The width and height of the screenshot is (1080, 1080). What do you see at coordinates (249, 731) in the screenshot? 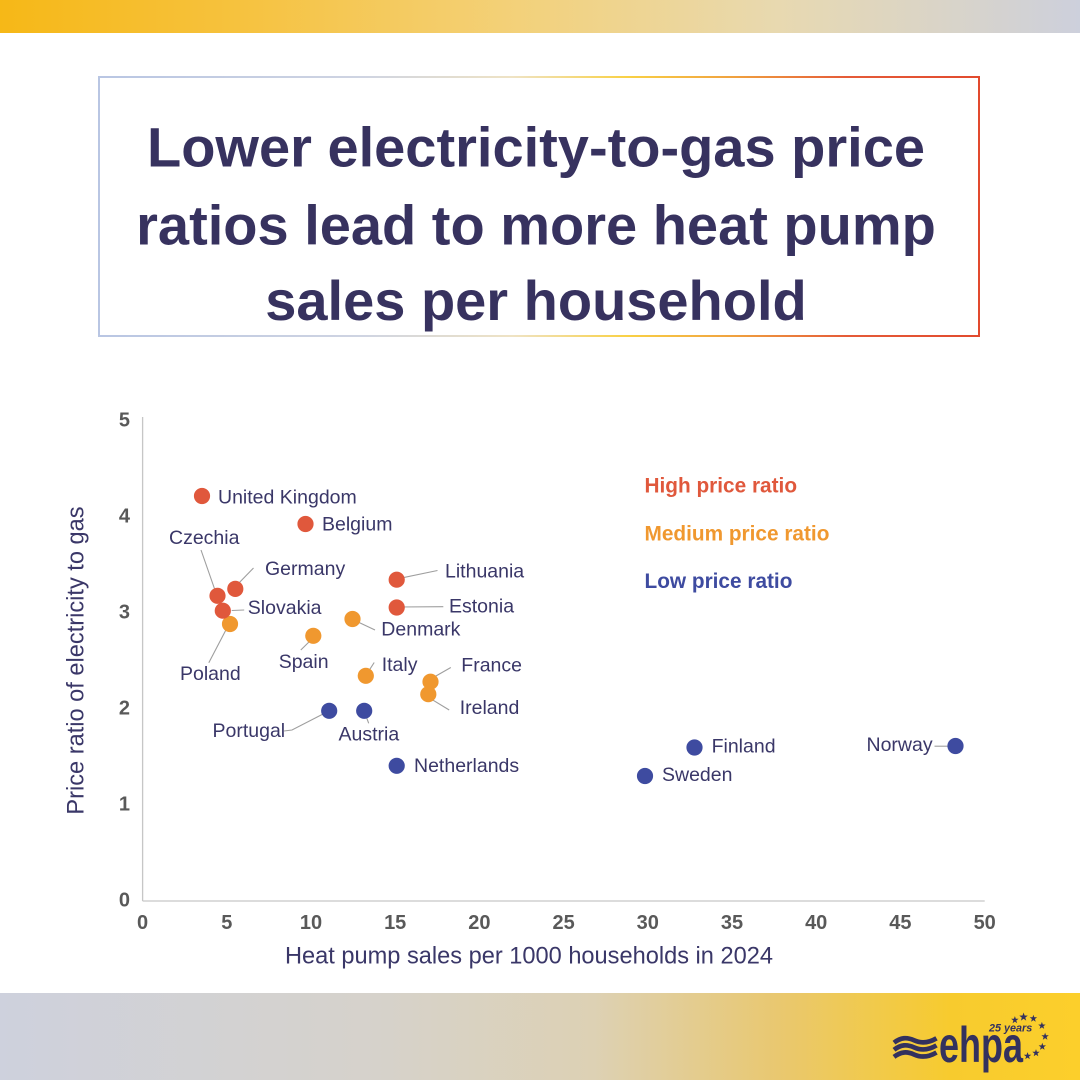
I see `svg-text: Portugal` at bounding box center [249, 731].